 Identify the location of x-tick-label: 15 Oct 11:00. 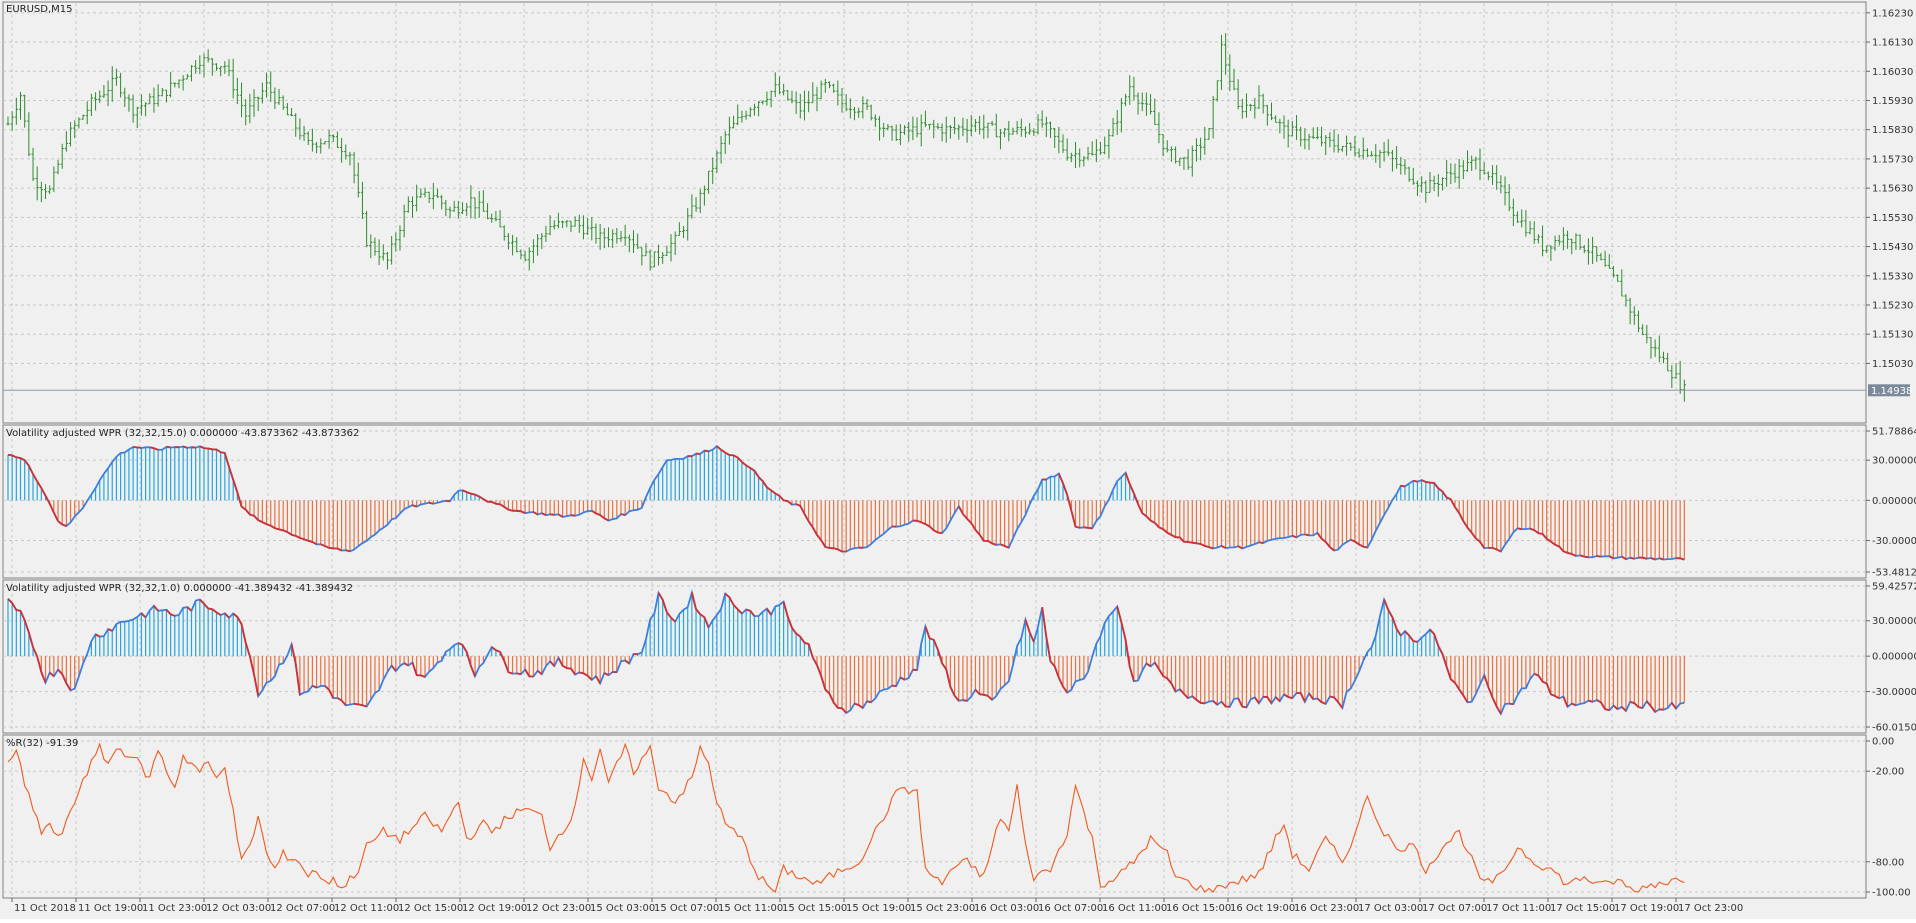
(750, 908).